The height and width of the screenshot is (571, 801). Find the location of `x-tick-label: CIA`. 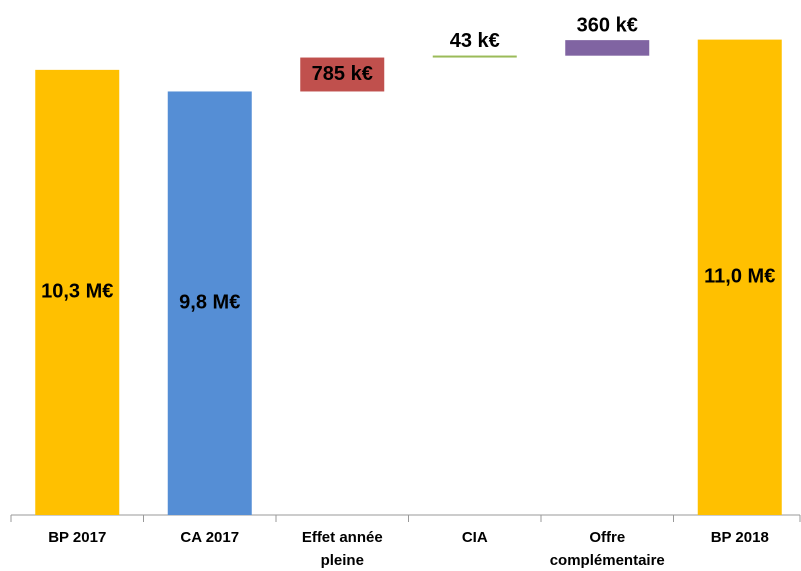

x-tick-label: CIA is located at coordinates (474, 537).